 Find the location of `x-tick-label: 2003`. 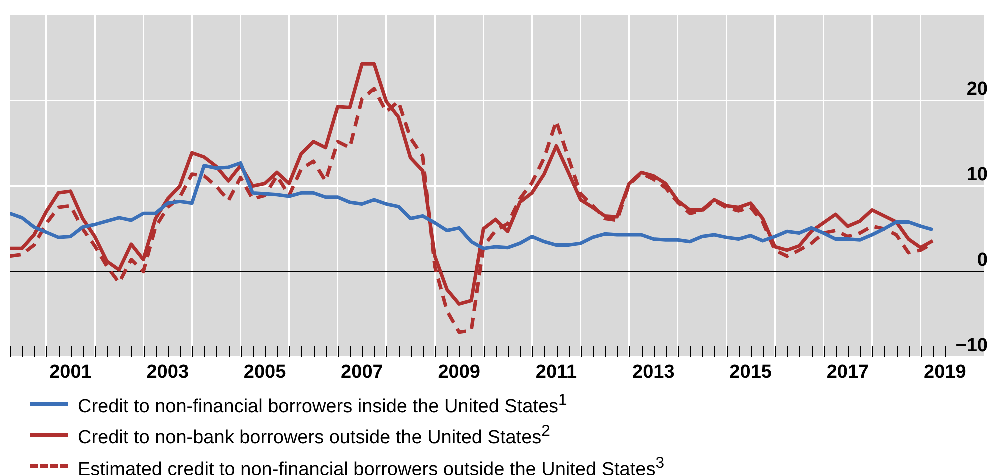

x-tick-label: 2003 is located at coordinates (168, 372).